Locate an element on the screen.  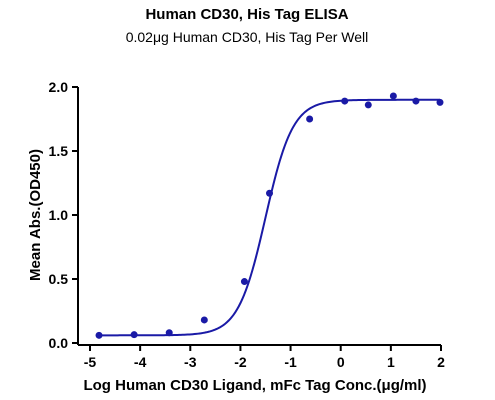
x-tick-label: -5 is located at coordinates (90, 362).